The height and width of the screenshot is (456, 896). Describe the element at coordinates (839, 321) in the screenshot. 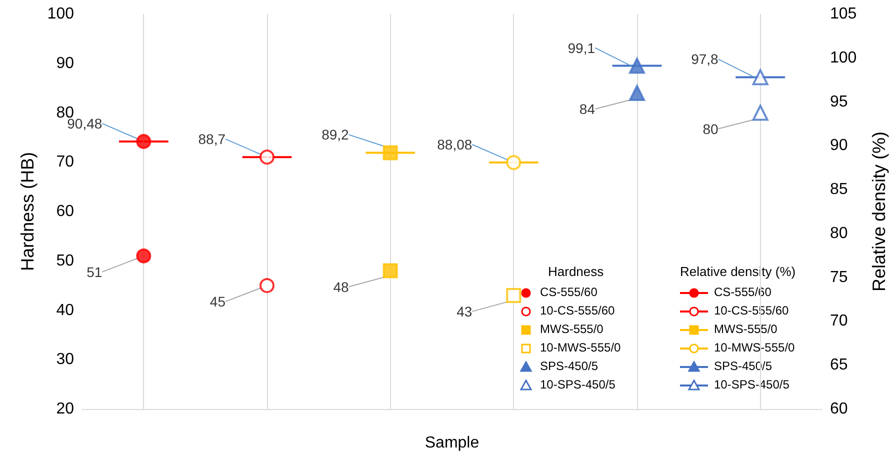

I see `y2-tick-label: 70` at that location.